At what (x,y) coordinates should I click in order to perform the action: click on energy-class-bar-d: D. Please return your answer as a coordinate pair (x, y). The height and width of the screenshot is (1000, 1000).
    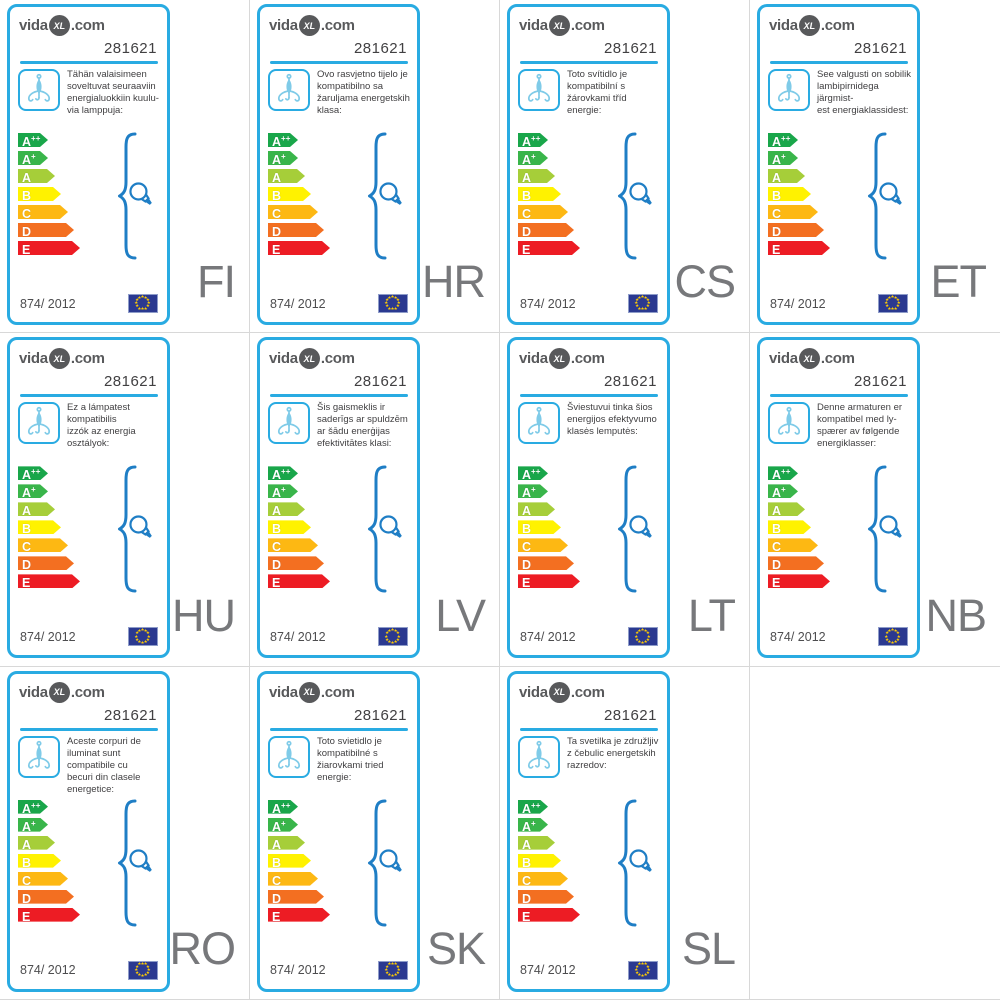
    Looking at the image, I should click on (546, 897).